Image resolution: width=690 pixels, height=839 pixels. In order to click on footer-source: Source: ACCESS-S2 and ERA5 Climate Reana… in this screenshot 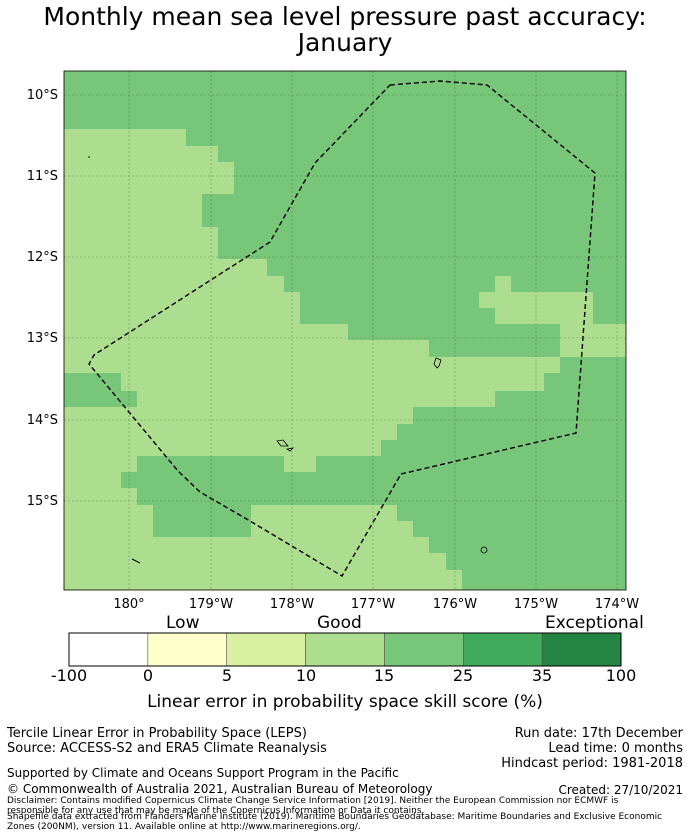, I will do `click(167, 748)`.